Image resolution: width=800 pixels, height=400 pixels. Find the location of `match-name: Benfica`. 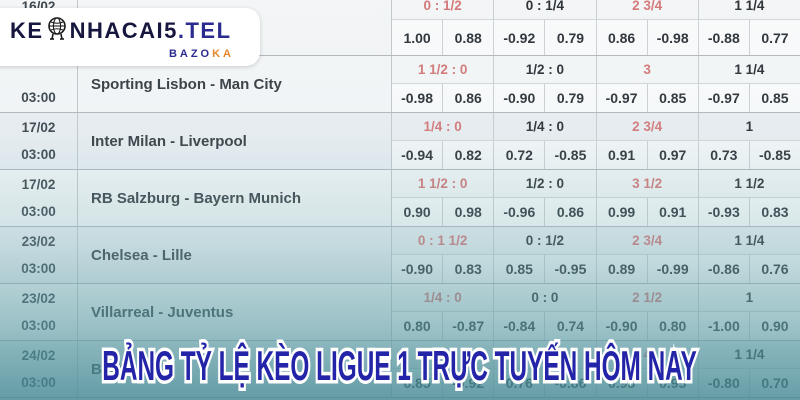

match-name: Benfica is located at coordinates (235, 369).